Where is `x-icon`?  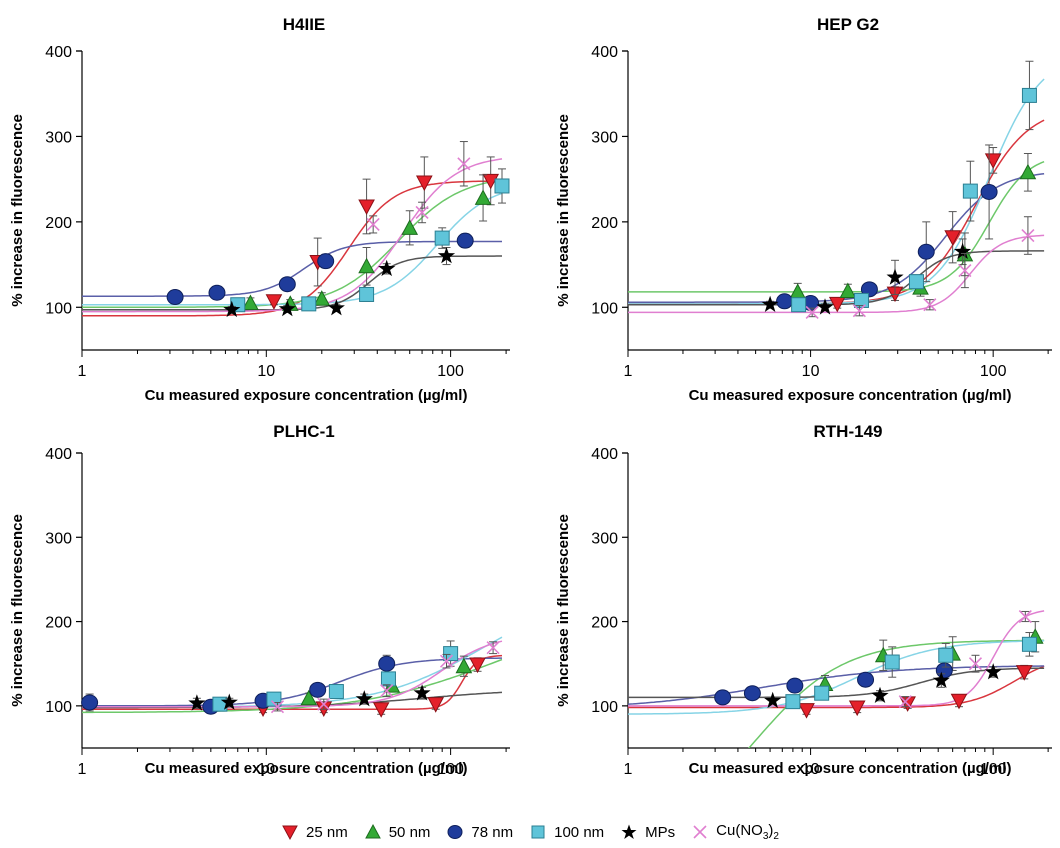
x-icon is located at coordinates (700, 832).